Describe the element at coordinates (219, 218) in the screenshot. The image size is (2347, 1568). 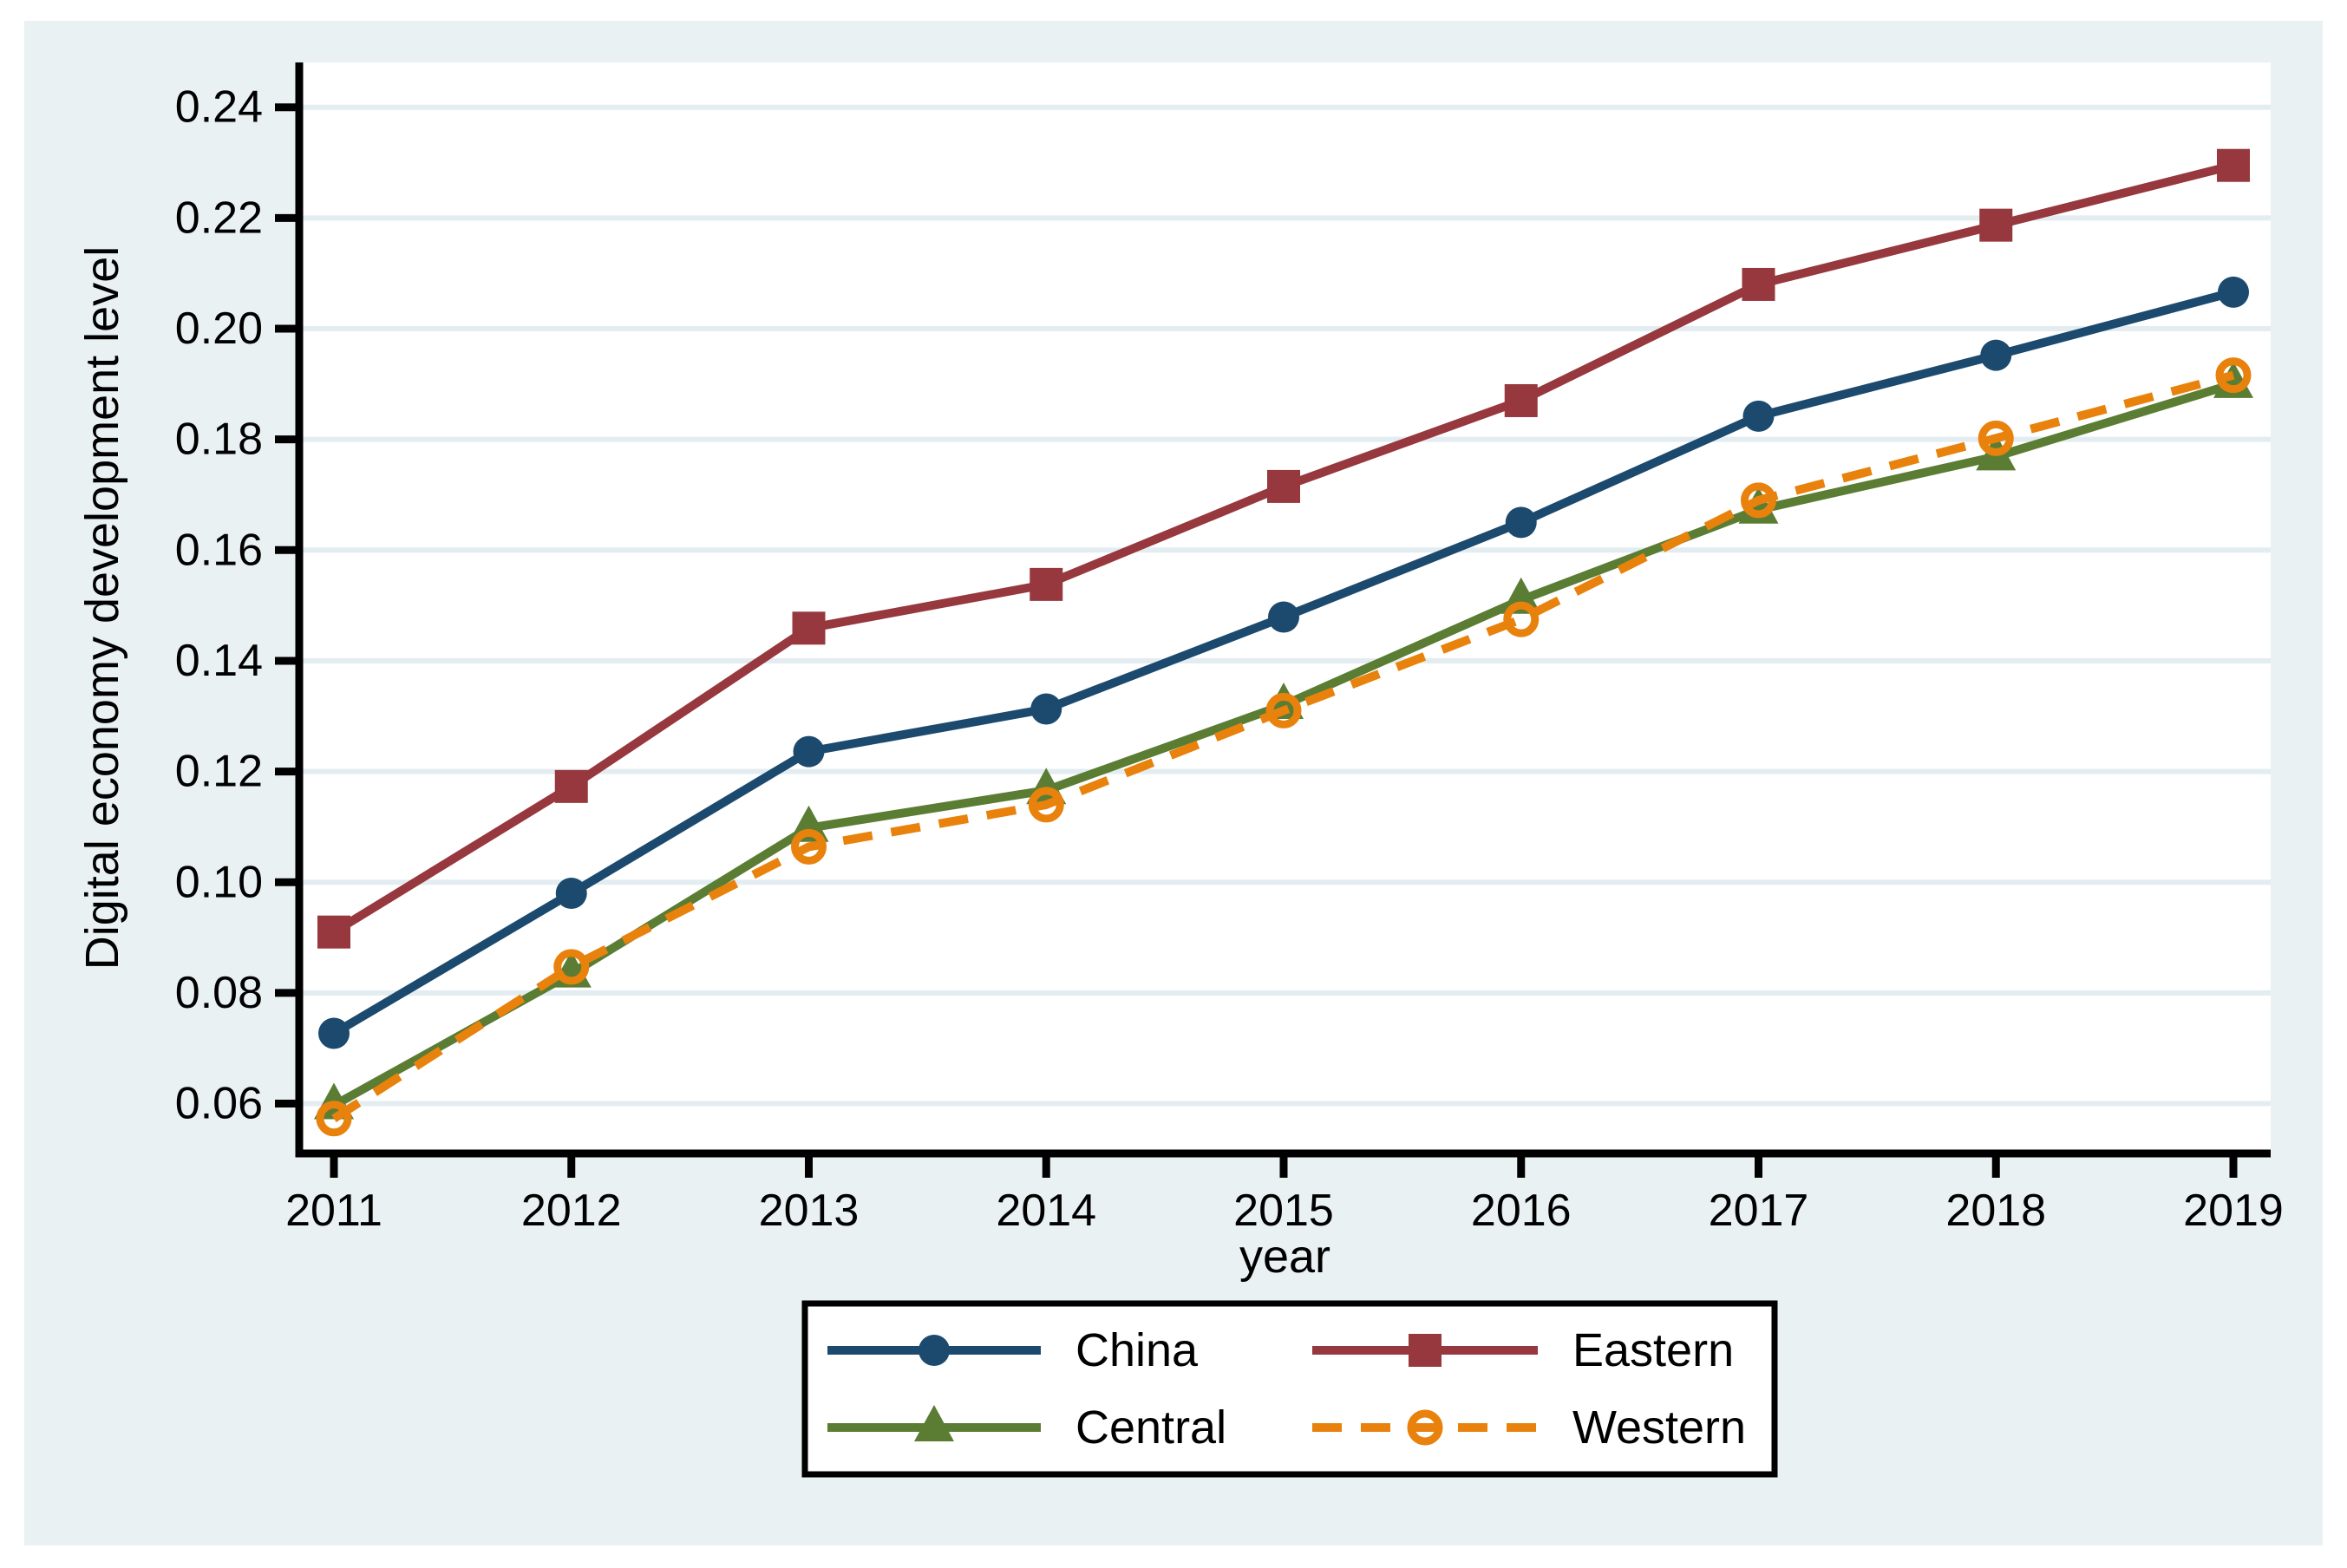
I see `y-tick-label: 0.22` at that location.